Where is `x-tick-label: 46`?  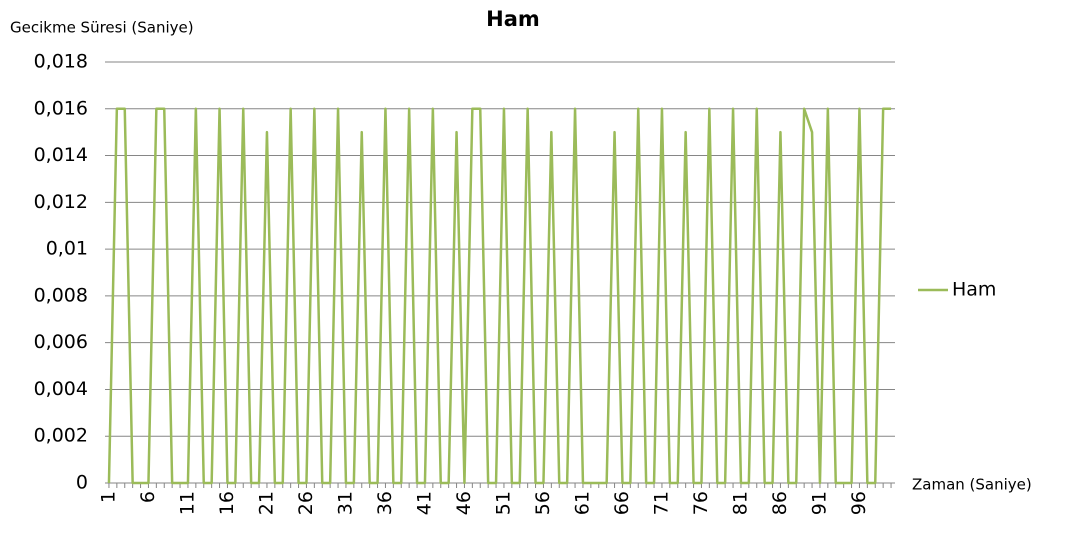 x-tick-label: 46 is located at coordinates (464, 503).